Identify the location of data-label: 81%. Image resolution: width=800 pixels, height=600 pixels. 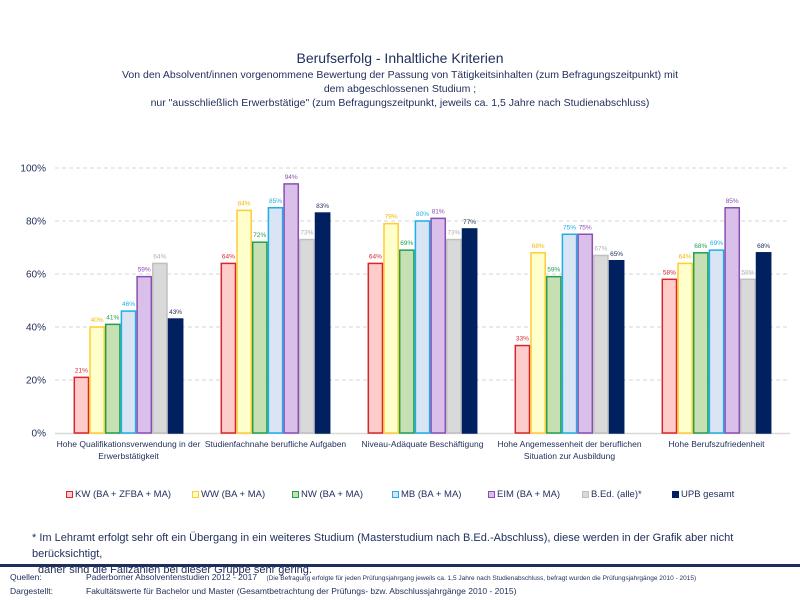
(438, 211).